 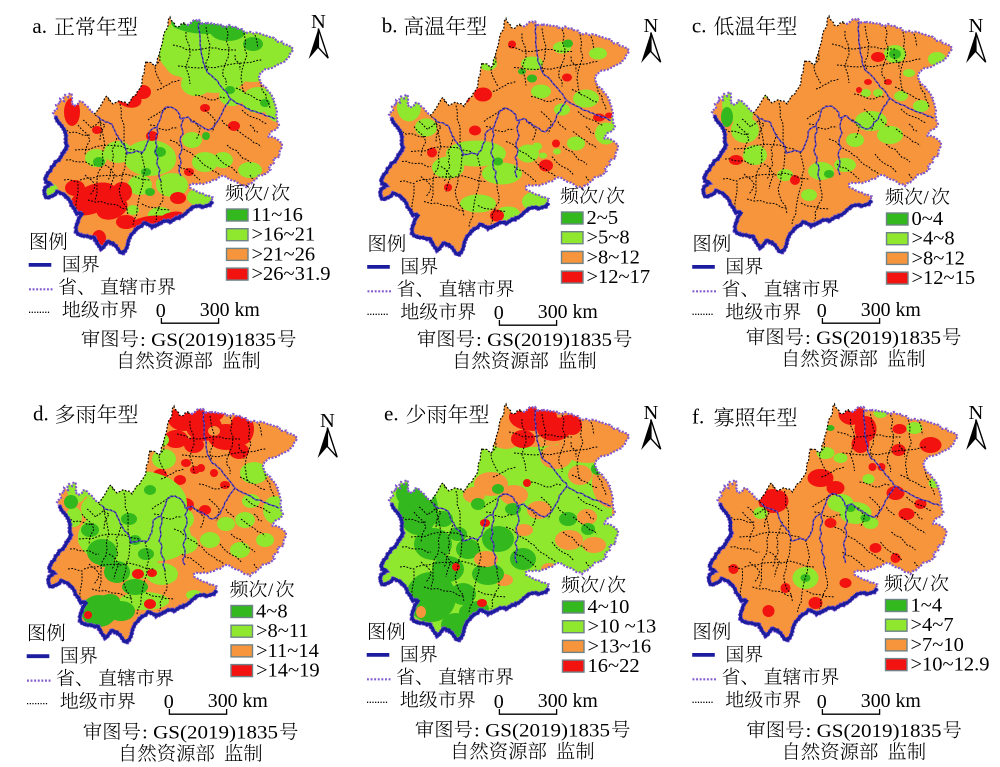 I want to click on svg-text: 4~10, so click(x=609, y=607).